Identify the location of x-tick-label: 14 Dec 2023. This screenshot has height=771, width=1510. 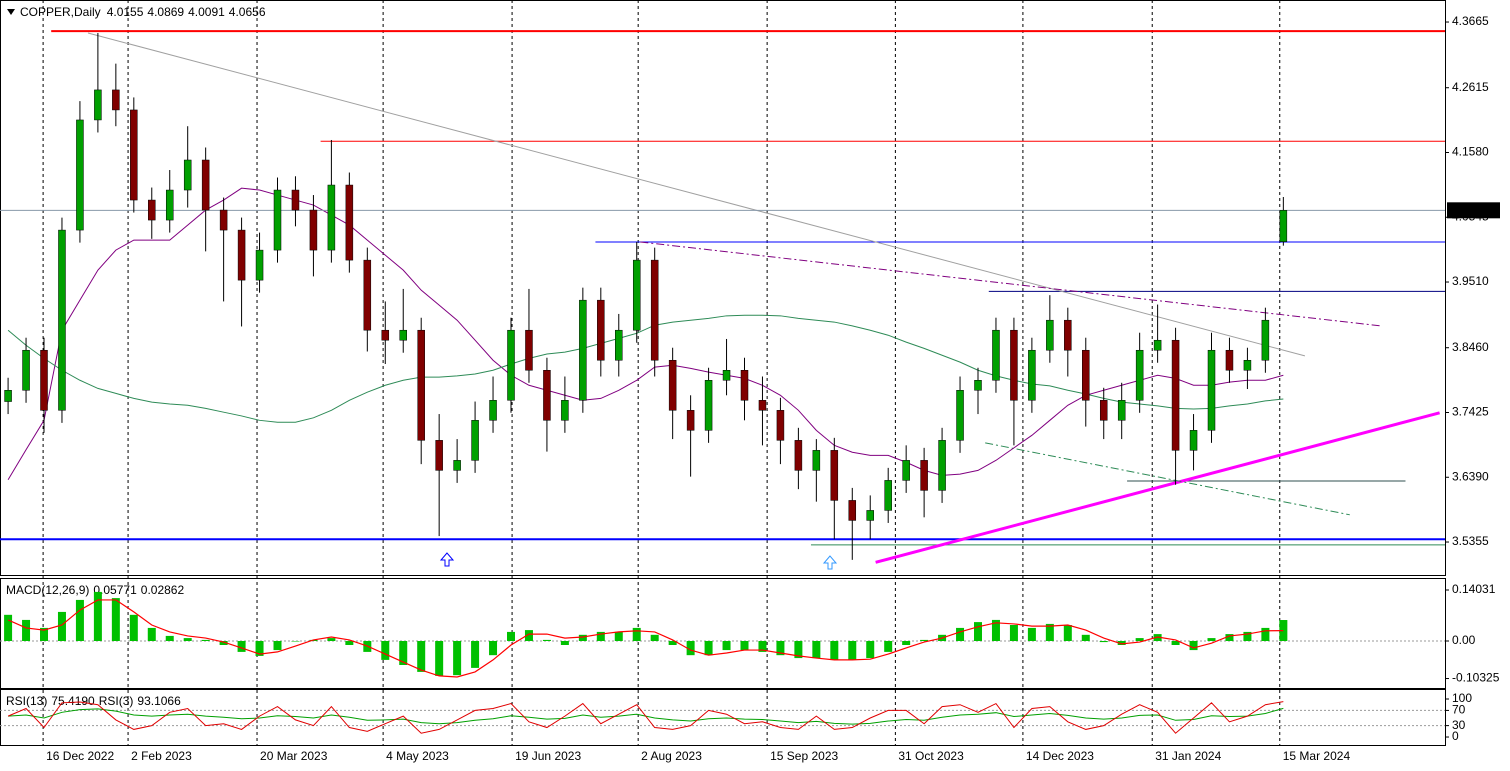
(1060, 756).